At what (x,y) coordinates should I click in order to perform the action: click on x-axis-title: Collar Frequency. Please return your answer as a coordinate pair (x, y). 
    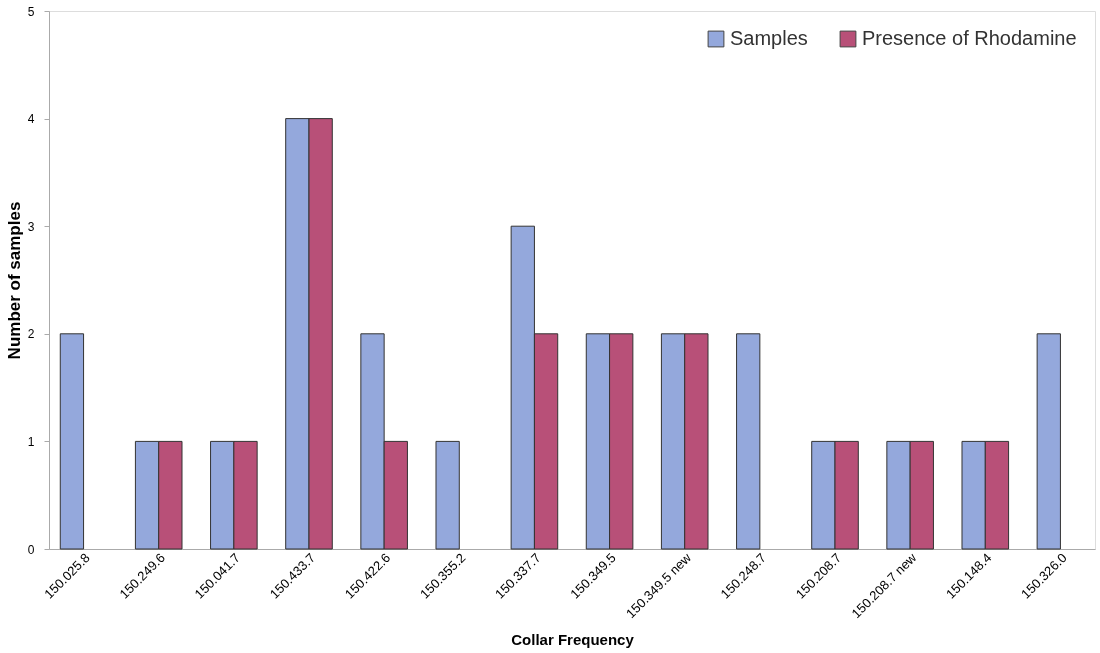
    Looking at the image, I should click on (573, 639).